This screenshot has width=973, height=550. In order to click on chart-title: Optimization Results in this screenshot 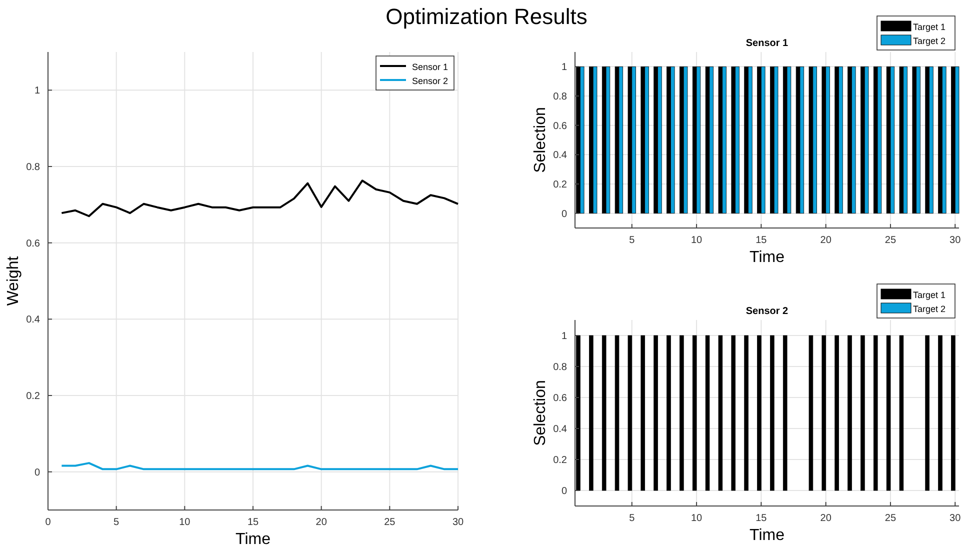, I will do `click(487, 16)`.